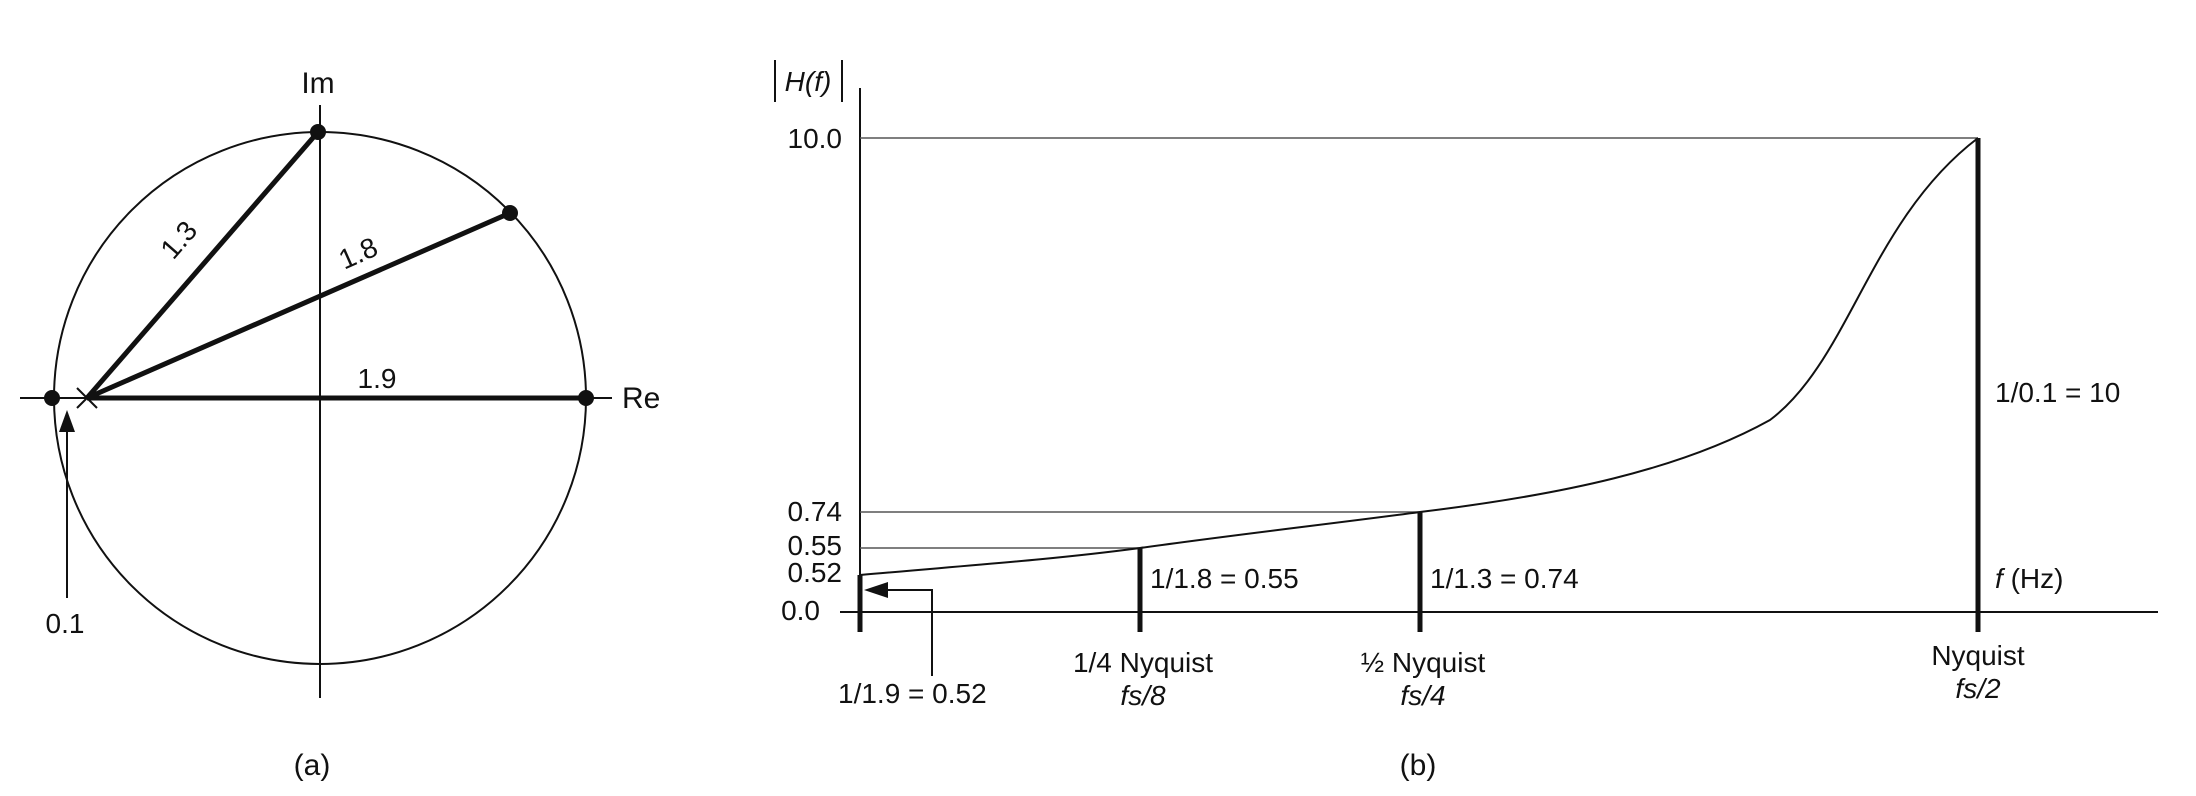  What do you see at coordinates (377, 378) in the screenshot?
I see `distance-label-1-9: 1.9` at bounding box center [377, 378].